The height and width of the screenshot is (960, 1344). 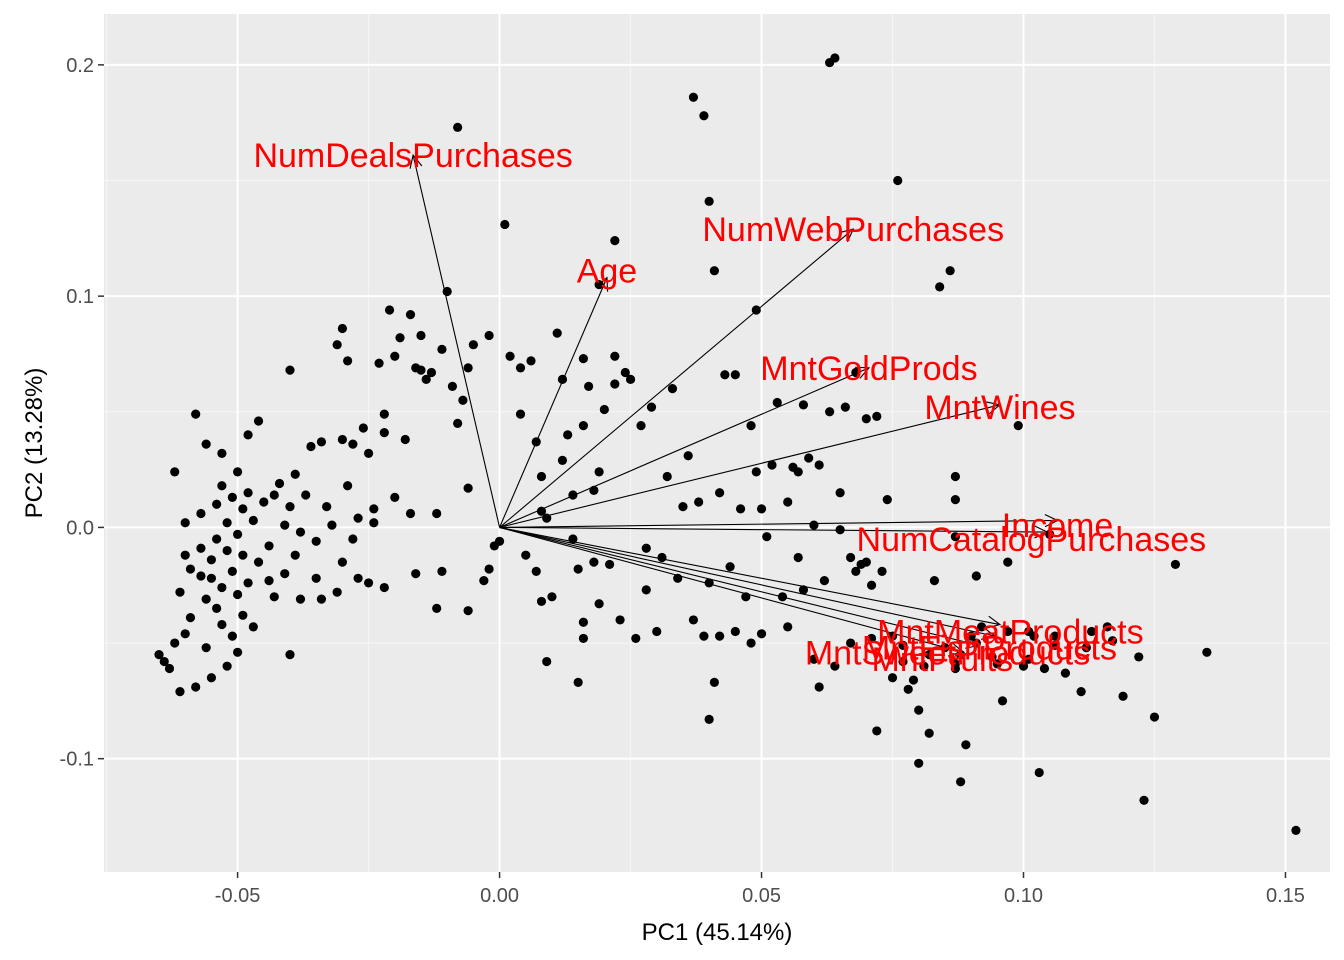 What do you see at coordinates (1285, 896) in the screenshot?
I see `x-tick-label: 0.15` at bounding box center [1285, 896].